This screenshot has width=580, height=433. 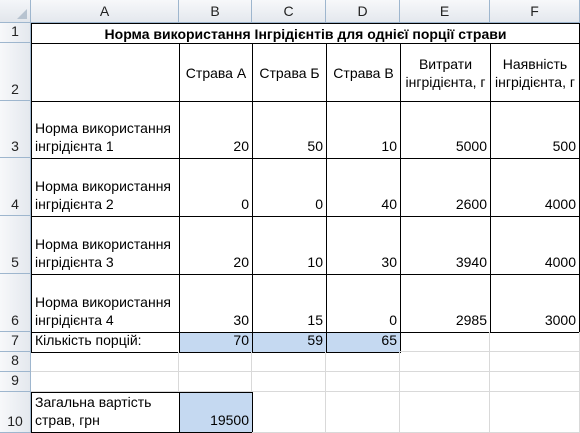 I want to click on total-cost-label: Загальна вартість страв, грн, so click(x=105, y=412).